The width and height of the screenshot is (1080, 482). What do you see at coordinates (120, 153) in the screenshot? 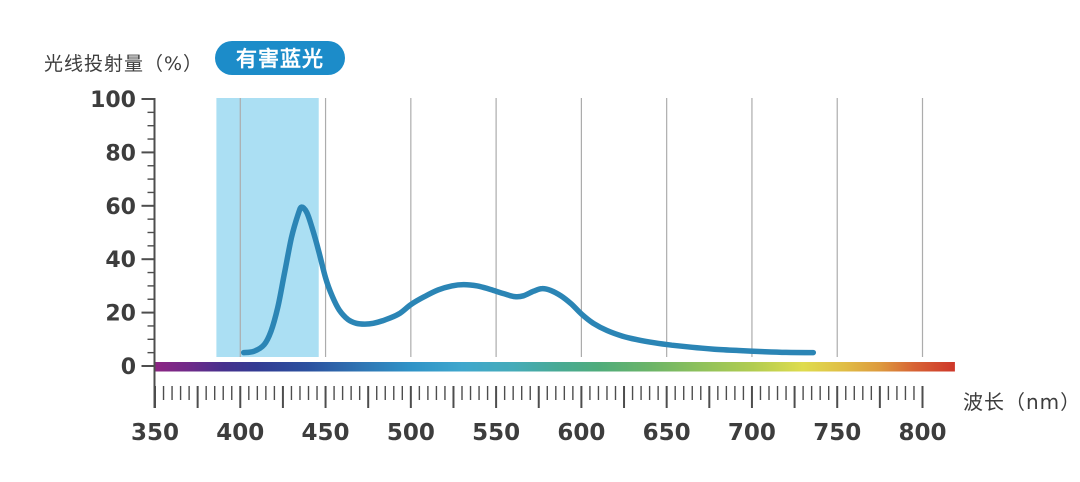
I see `svg-text: 80` at bounding box center [120, 153].